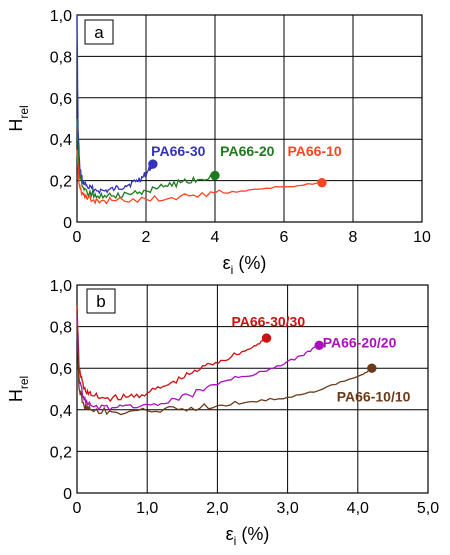 The image size is (450, 555). What do you see at coordinates (353, 237) in the screenshot?
I see `x-tick-label: 8` at bounding box center [353, 237].